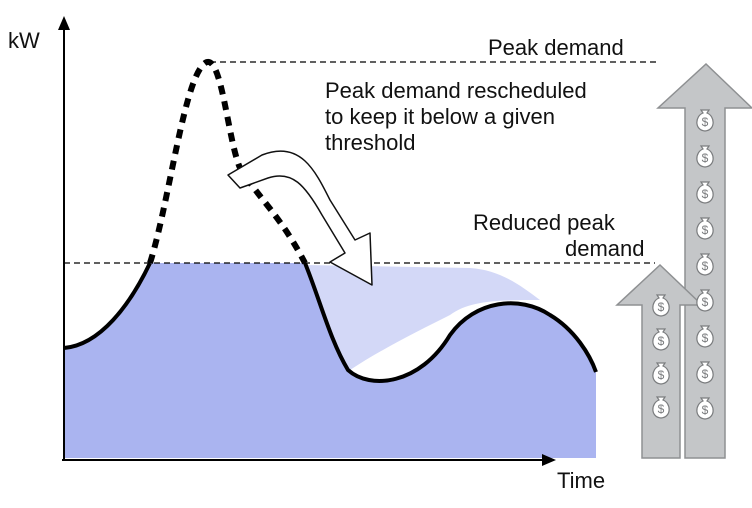  Describe the element at coordinates (370, 142) in the screenshot. I see `rescheduled-label-line3: threshold` at that location.